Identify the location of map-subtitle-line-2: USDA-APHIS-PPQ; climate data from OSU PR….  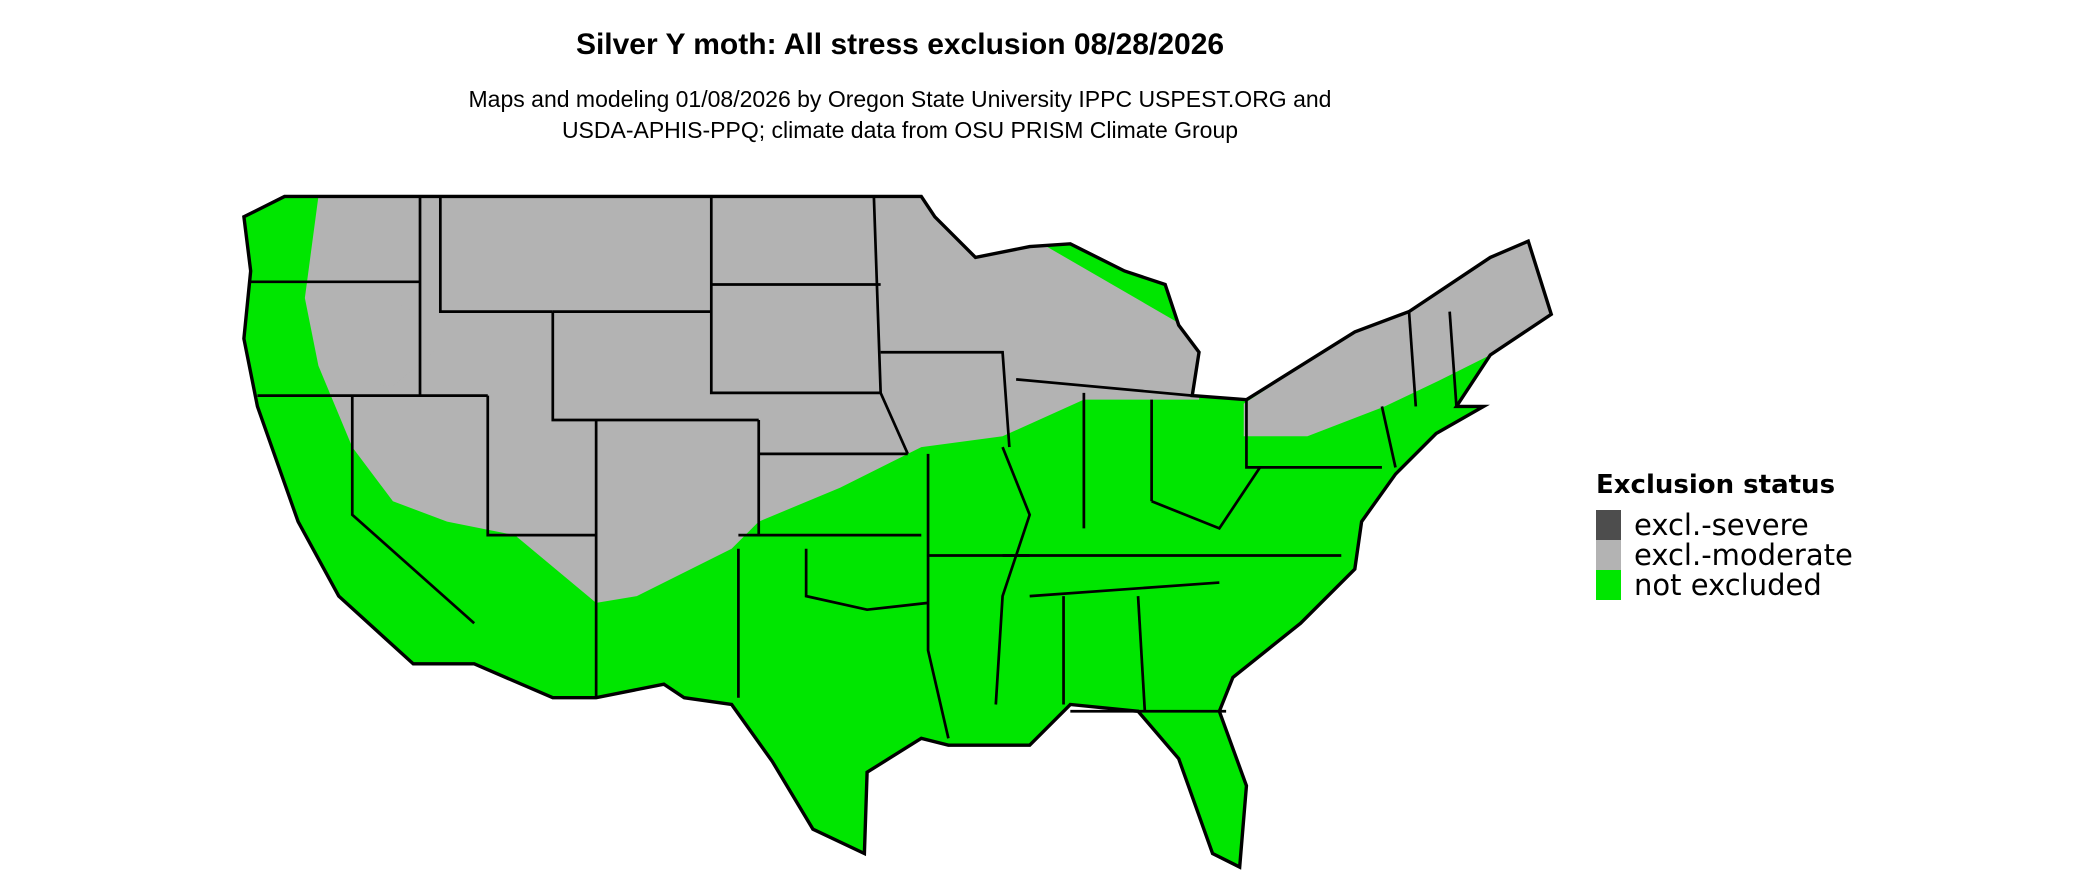
(900, 130).